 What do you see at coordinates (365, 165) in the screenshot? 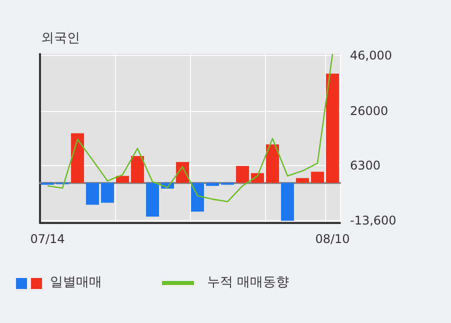
I see `y-tick-label: 6300` at bounding box center [365, 165].